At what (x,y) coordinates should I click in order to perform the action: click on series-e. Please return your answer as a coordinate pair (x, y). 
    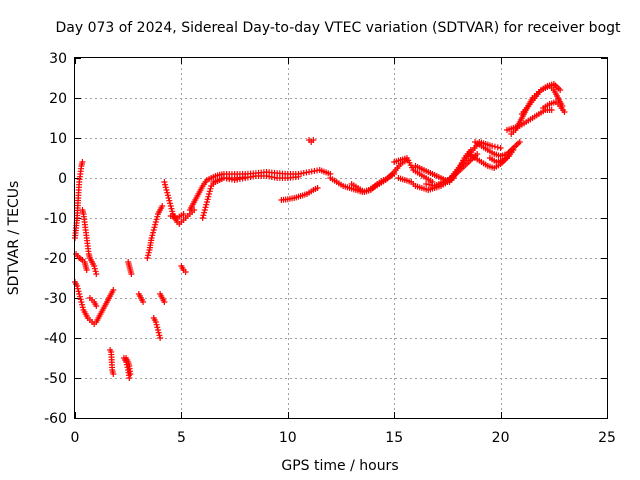
    Looking at the image, I should click on (93, 302).